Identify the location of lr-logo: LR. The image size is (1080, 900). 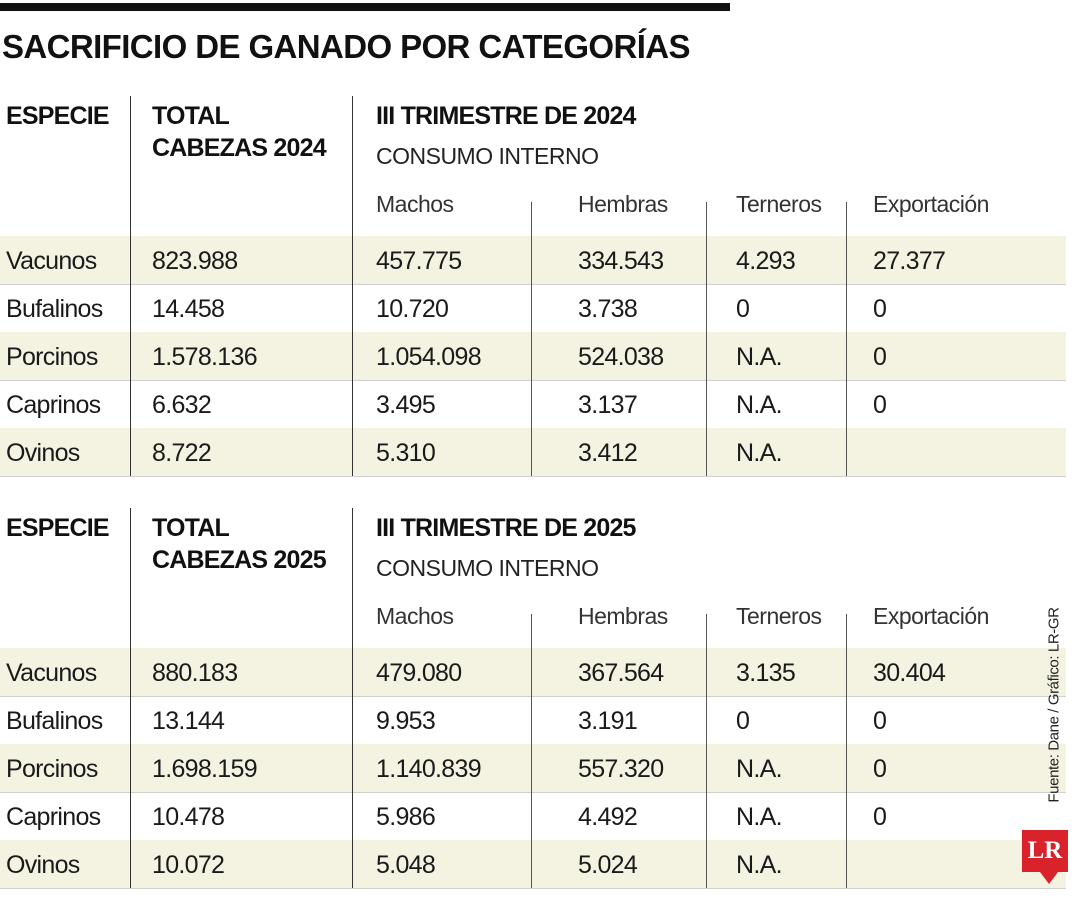
(1045, 851).